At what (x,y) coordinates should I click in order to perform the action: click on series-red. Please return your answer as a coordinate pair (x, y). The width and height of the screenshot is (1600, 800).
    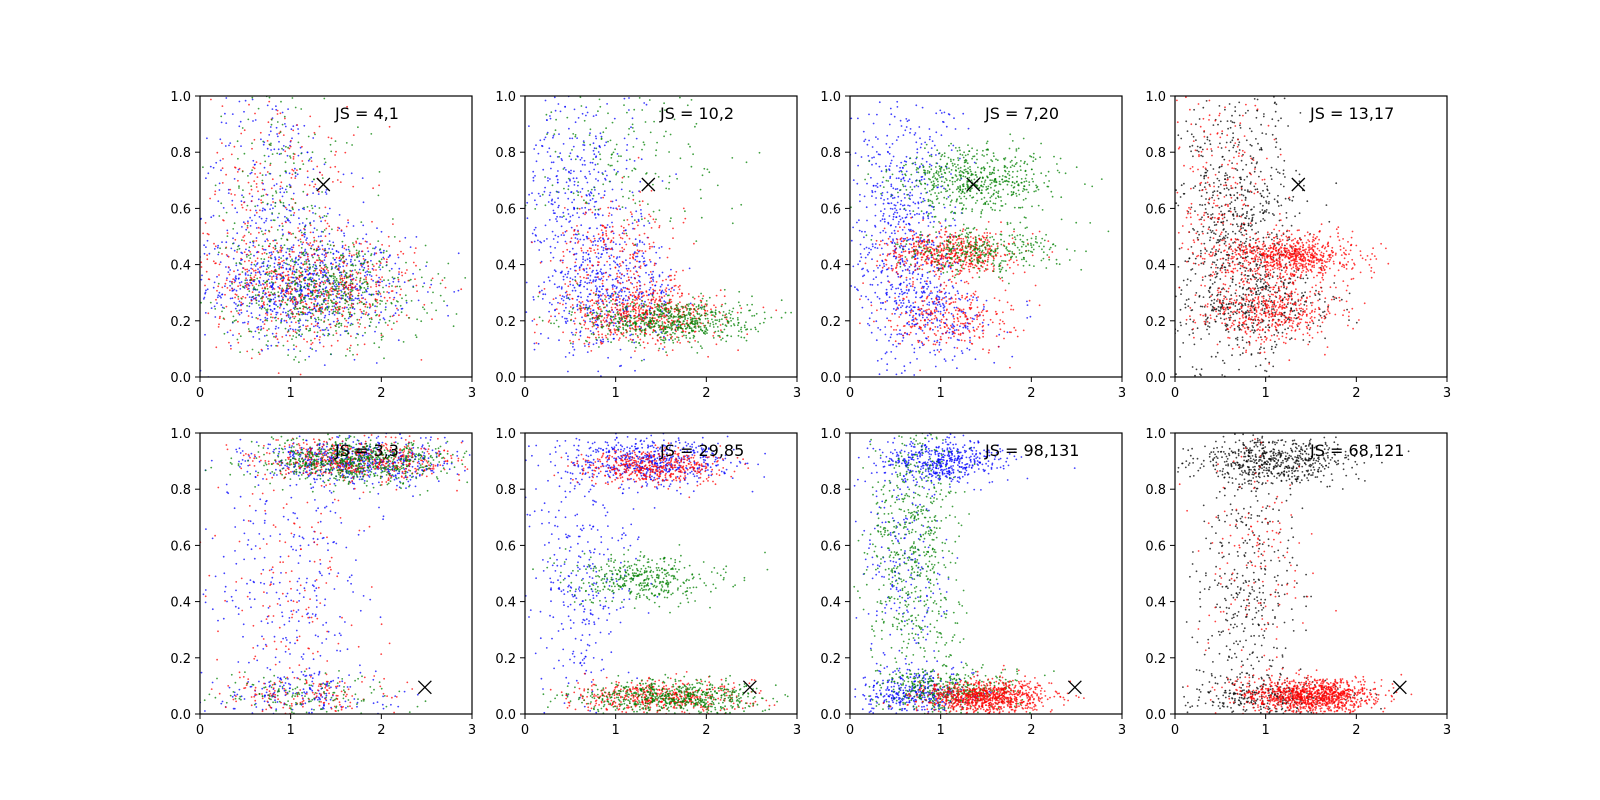
    Looking at the image, I should click on (331, 237).